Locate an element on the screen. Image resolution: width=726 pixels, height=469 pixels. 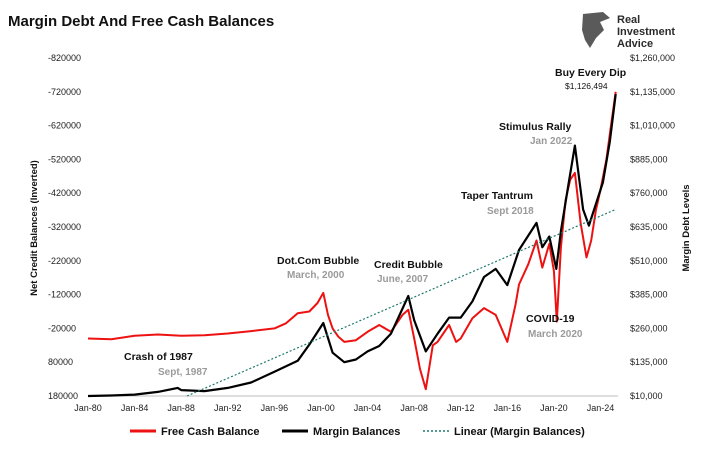
annotation-dip-title: Buy Every Dip is located at coordinates (590, 73).